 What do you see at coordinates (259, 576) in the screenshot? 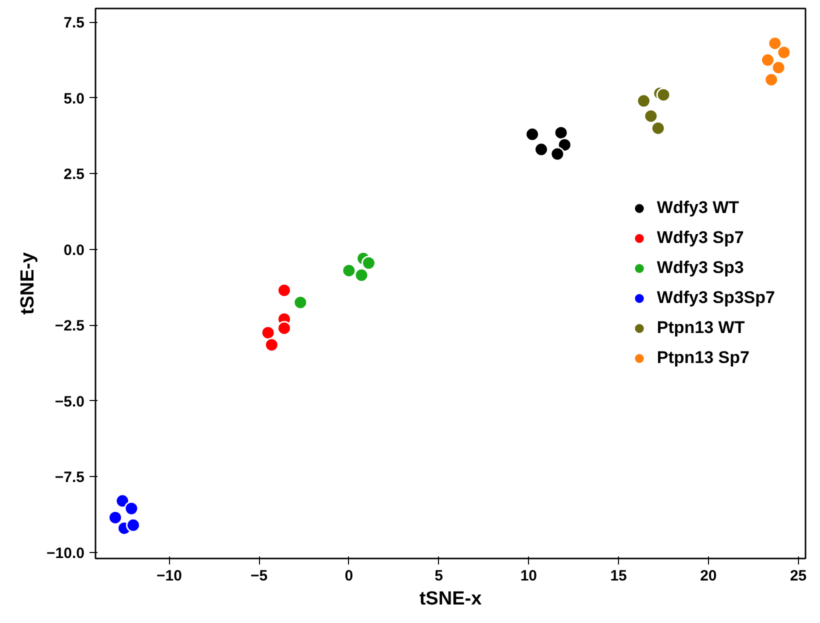
I see `x-tick-label: −5` at bounding box center [259, 576].